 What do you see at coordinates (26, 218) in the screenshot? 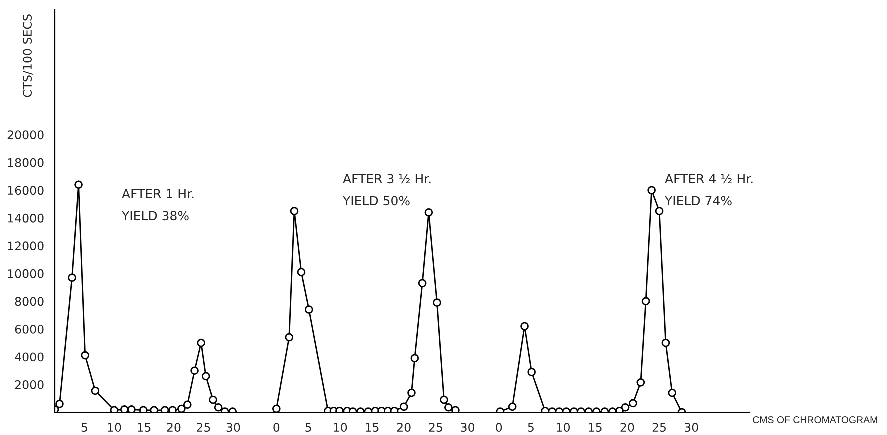
I see `y-tick-label: 14000` at bounding box center [26, 218].